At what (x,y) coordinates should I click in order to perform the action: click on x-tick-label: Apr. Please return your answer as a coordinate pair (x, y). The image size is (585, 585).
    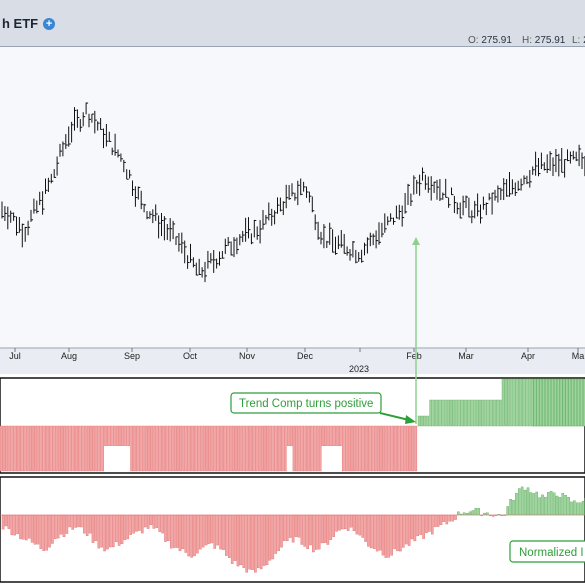
    Looking at the image, I should click on (528, 356).